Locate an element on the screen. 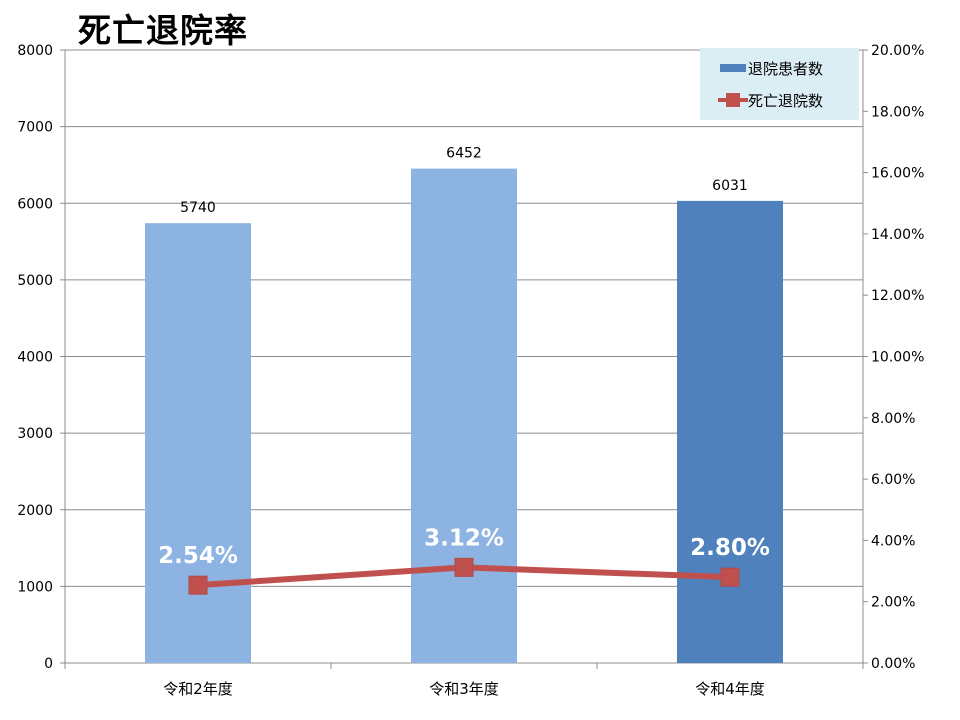  right-tick-label: 4.00% is located at coordinates (893, 541).